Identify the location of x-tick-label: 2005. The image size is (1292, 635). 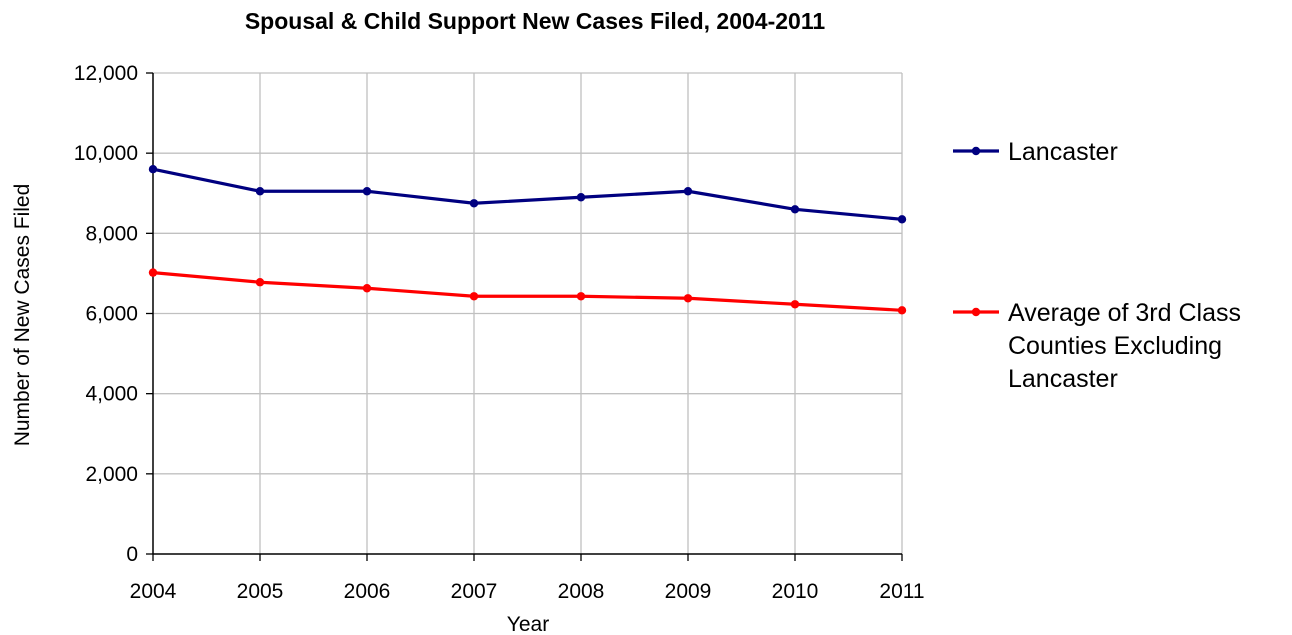
(260, 591).